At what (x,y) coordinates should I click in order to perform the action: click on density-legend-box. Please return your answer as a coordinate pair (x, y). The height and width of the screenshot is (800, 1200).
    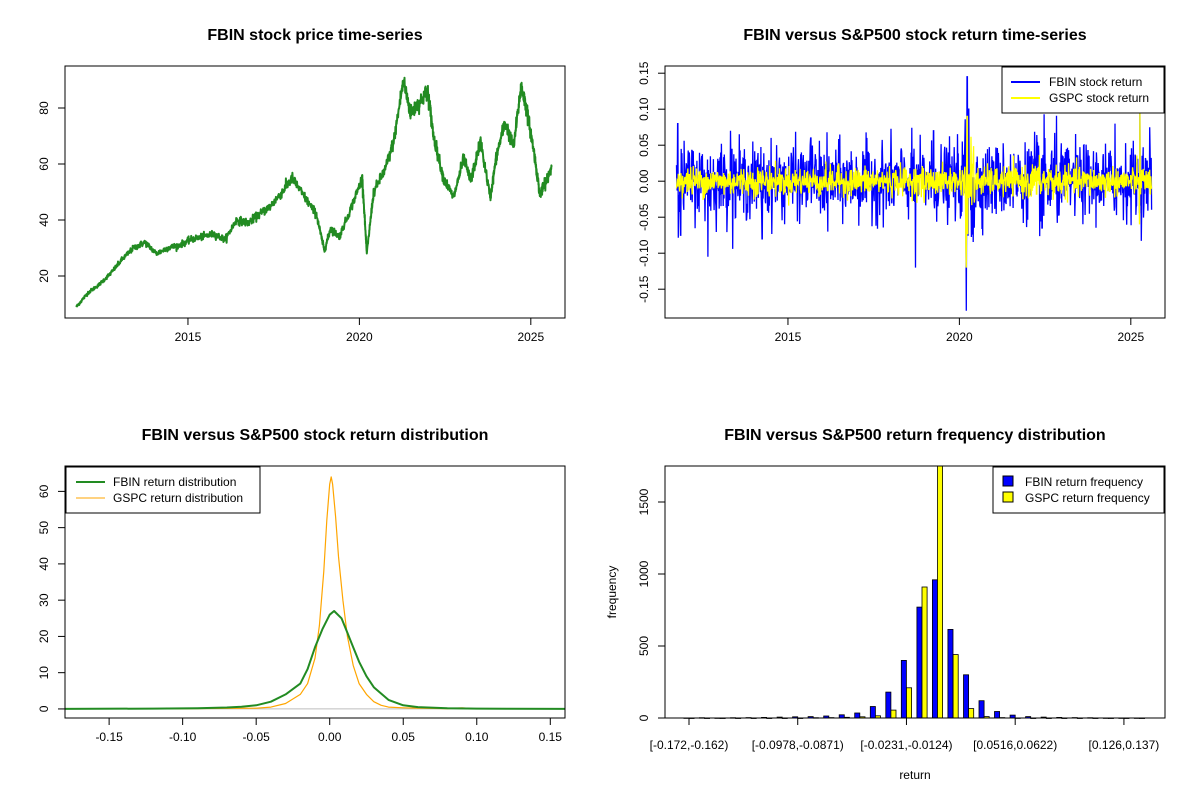
    Looking at the image, I should click on (163, 490).